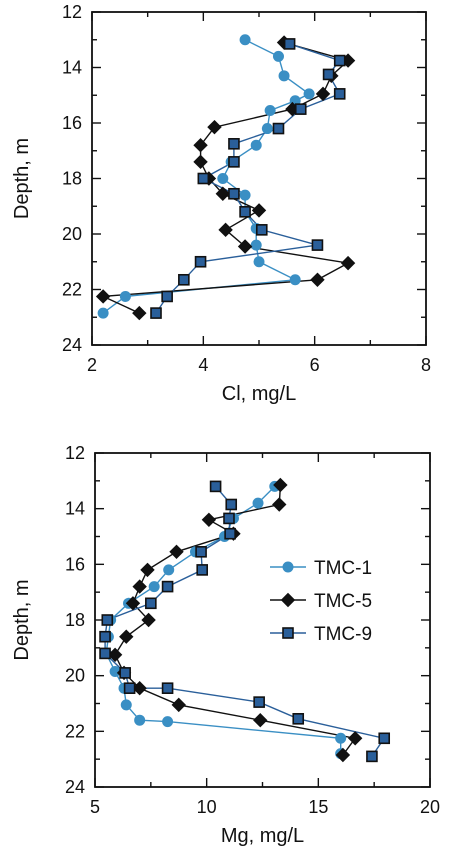  I want to click on legend-label-tmc-1: TMC-1, so click(343, 568).